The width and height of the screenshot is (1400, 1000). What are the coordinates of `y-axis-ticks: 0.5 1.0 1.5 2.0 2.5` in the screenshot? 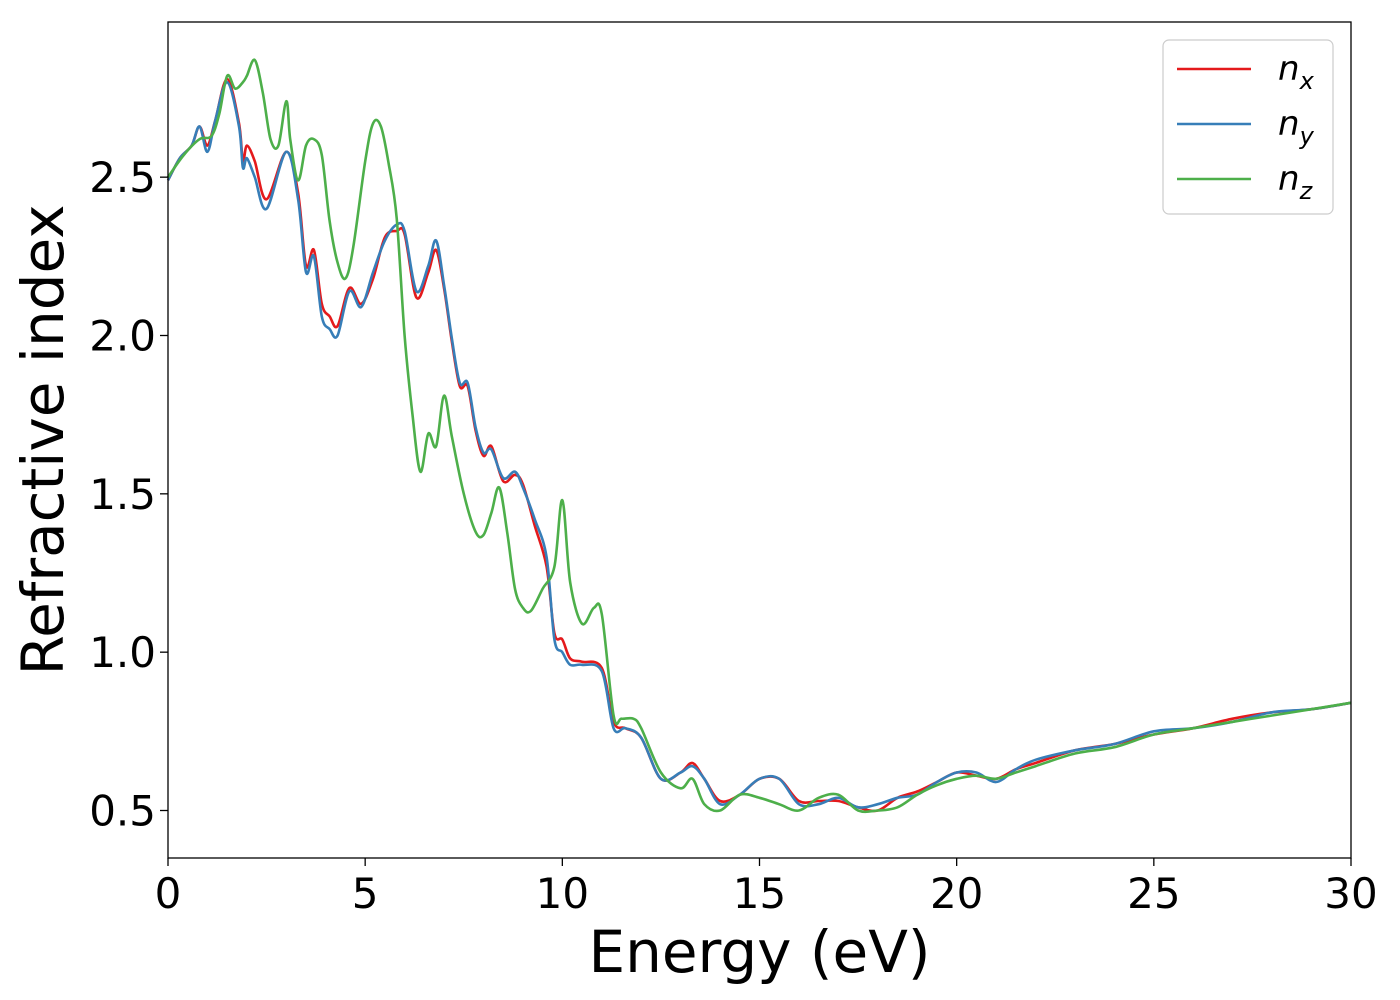 It's located at (128, 494).